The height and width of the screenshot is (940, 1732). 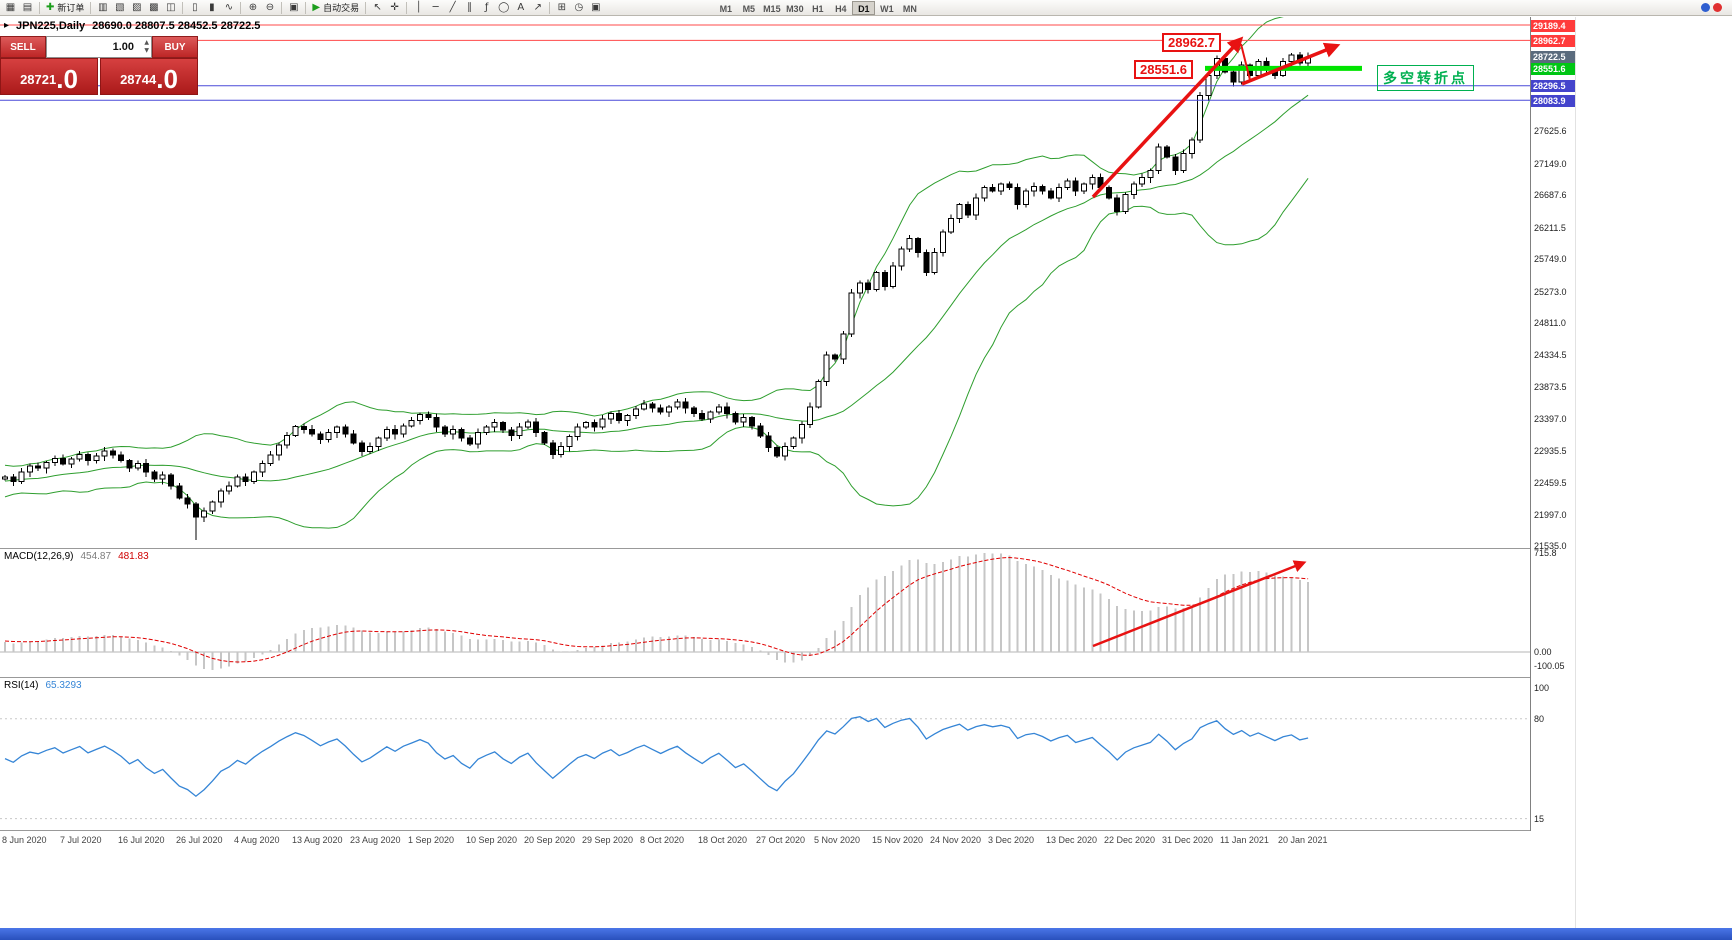 I want to click on cursor-icon: ↖, so click(x=377, y=7).